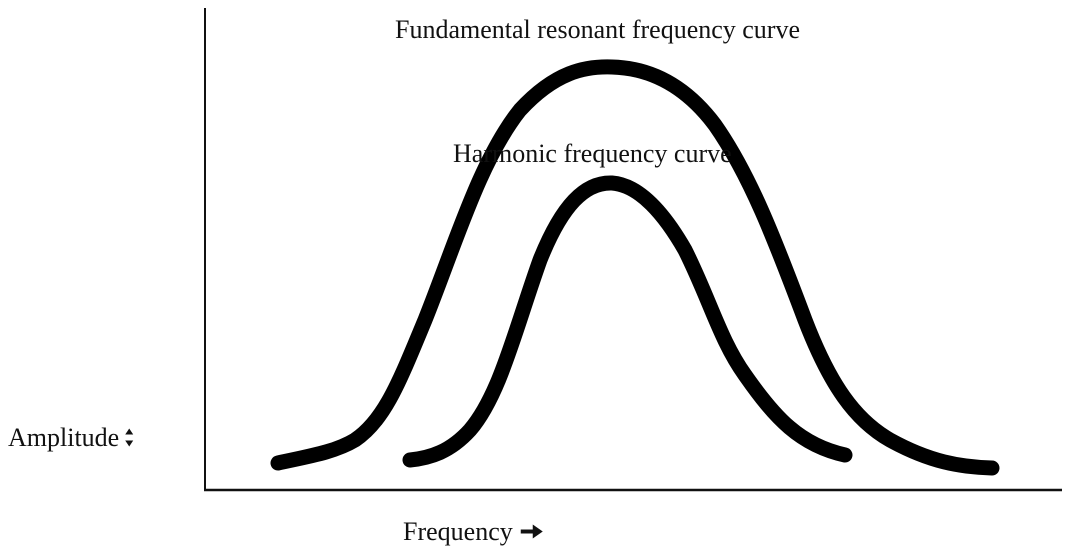 The image size is (1066, 548). Describe the element at coordinates (597, 29) in the screenshot. I see `fundamental-label: Fundamental resonant frequency curve` at that location.